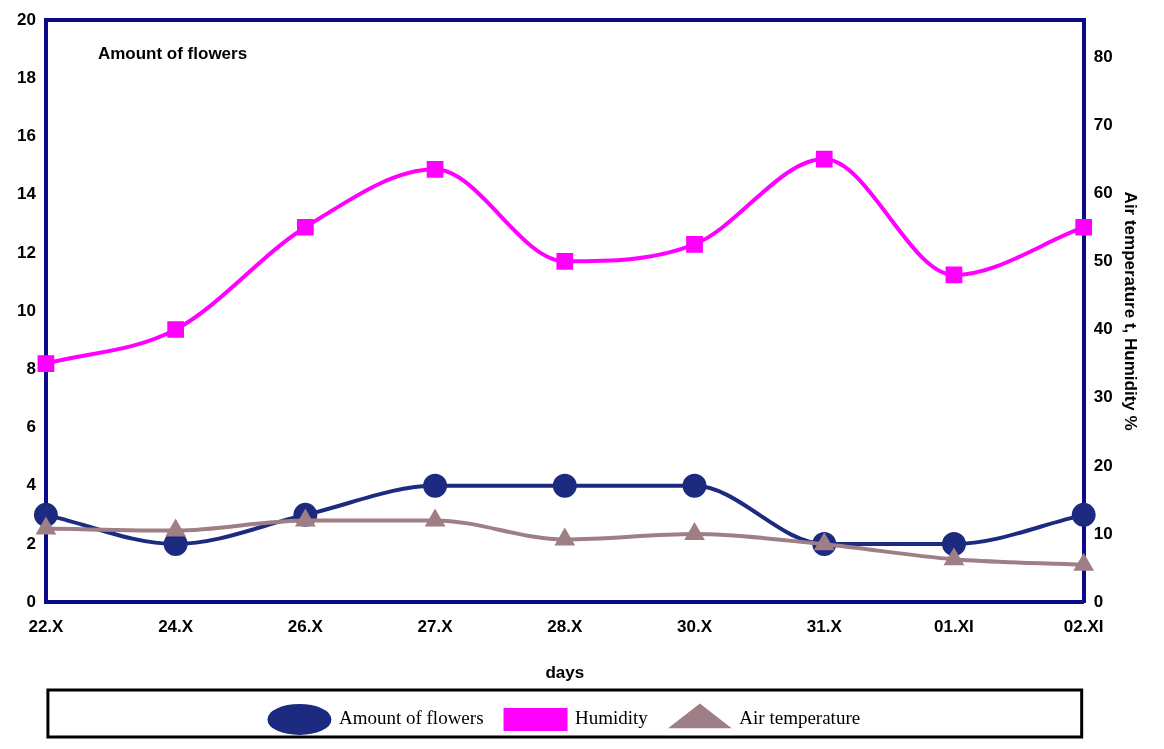 The image size is (1164, 749). What do you see at coordinates (1103, 192) in the screenshot?
I see `y2-tick-label: 60` at bounding box center [1103, 192].